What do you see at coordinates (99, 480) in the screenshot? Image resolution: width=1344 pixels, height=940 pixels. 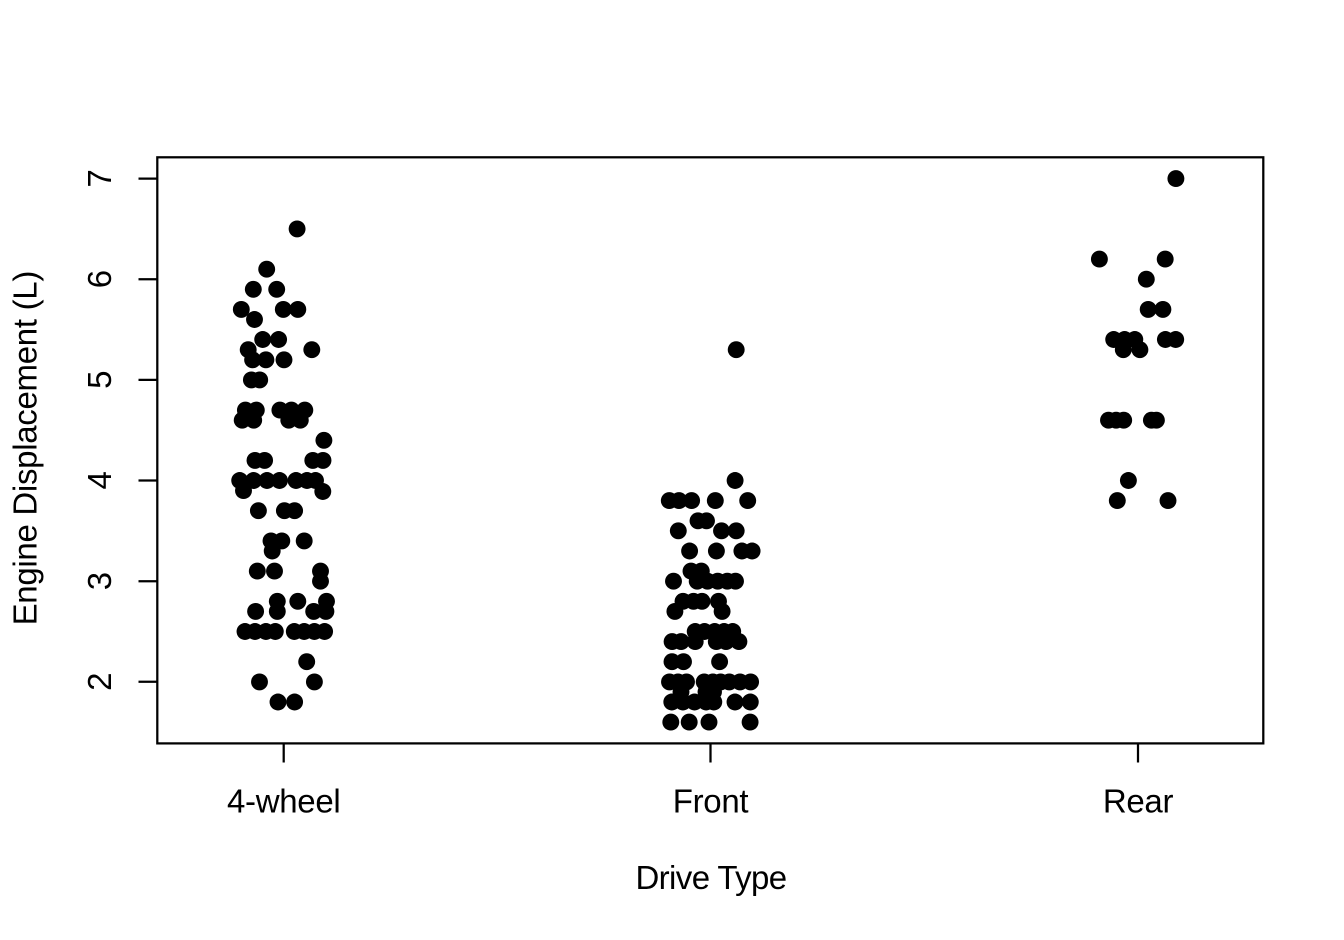 I see `svg-text: 4` at bounding box center [99, 480].